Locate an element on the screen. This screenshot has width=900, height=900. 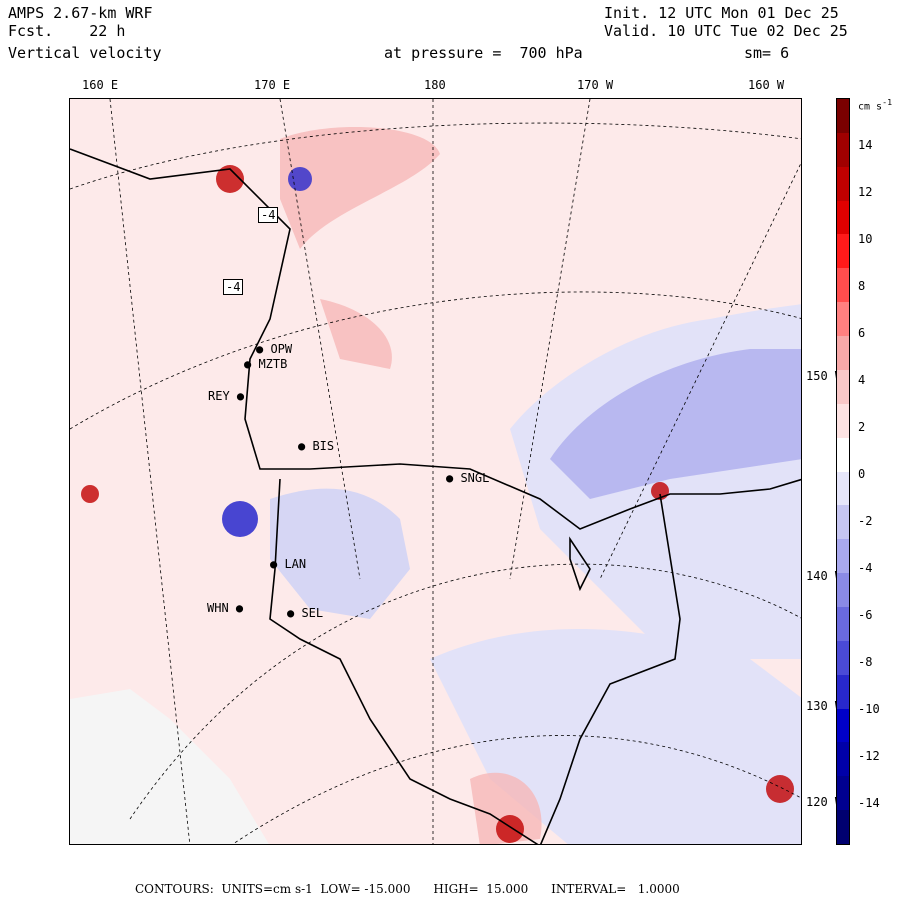
colorbar-tick-label: -8 is located at coordinates (865, 662).